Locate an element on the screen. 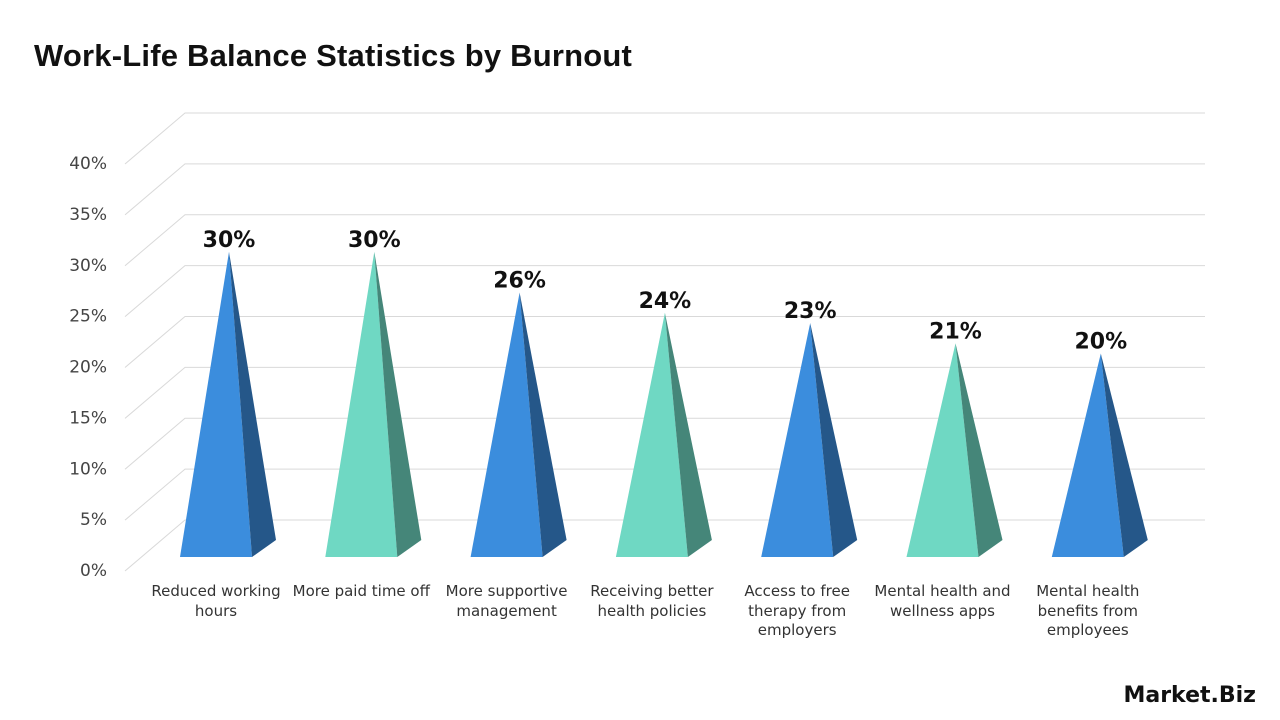 This screenshot has height=720, width=1280. x-tick-label: Mental health and wellness apps is located at coordinates (942, 601).